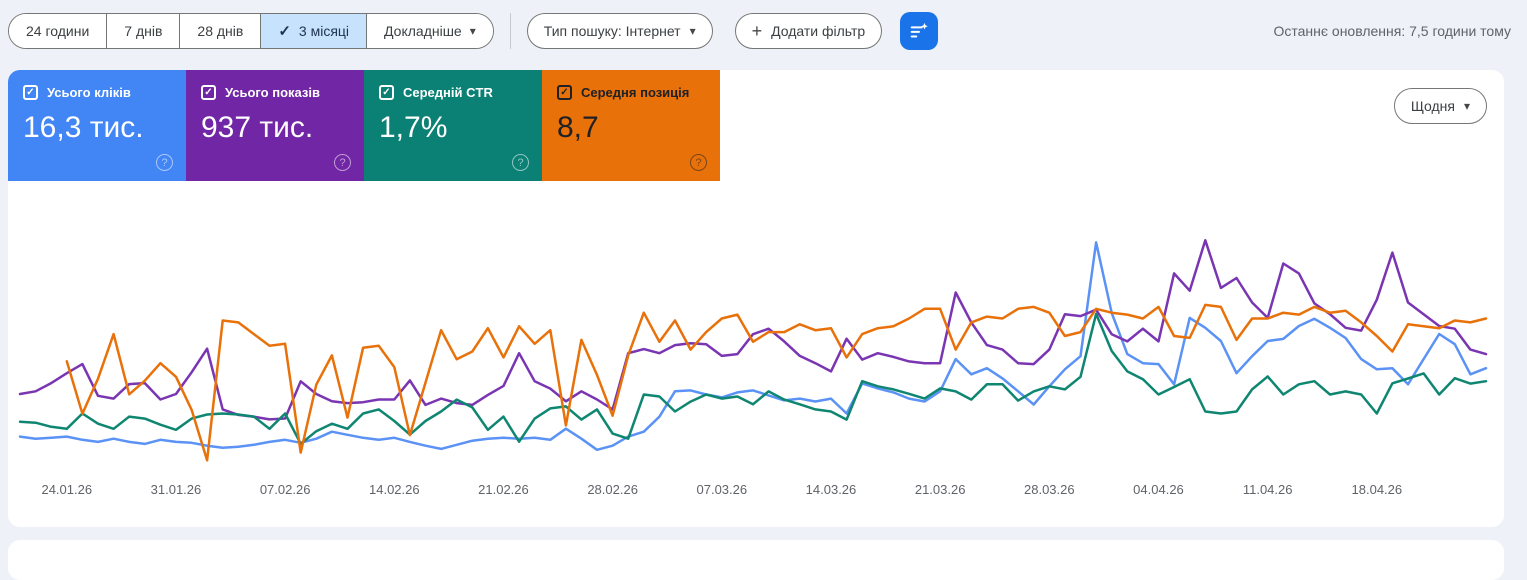 This screenshot has width=1527, height=580. I want to click on x-axis-label: 28.02.26, so click(612, 489).